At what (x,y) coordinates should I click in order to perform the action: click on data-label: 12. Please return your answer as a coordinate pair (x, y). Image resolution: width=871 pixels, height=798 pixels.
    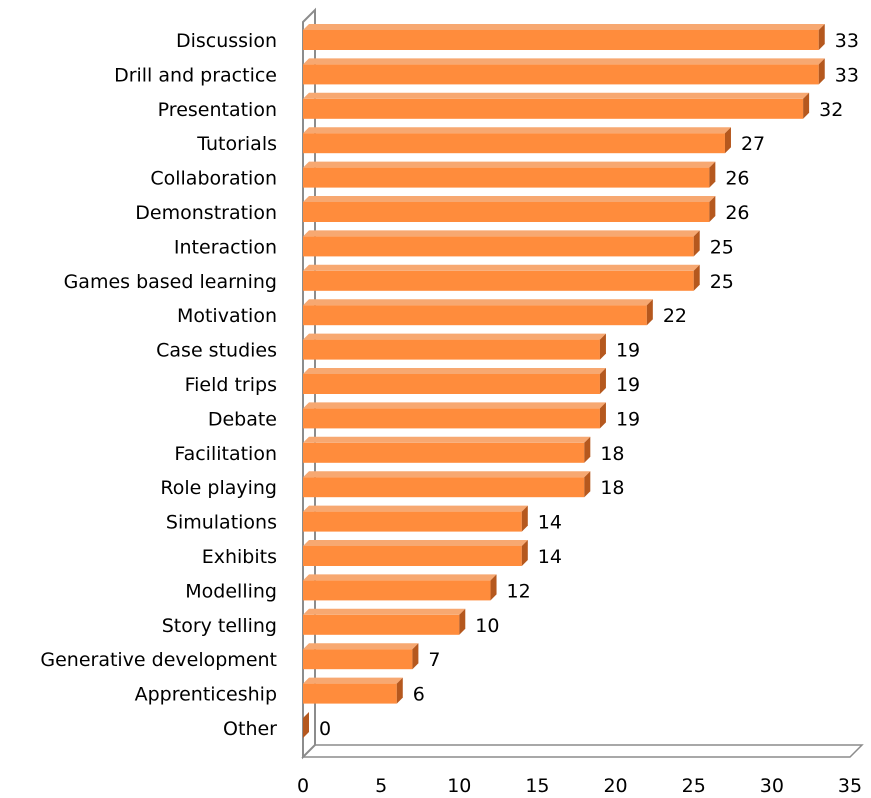
    Looking at the image, I should click on (519, 591).